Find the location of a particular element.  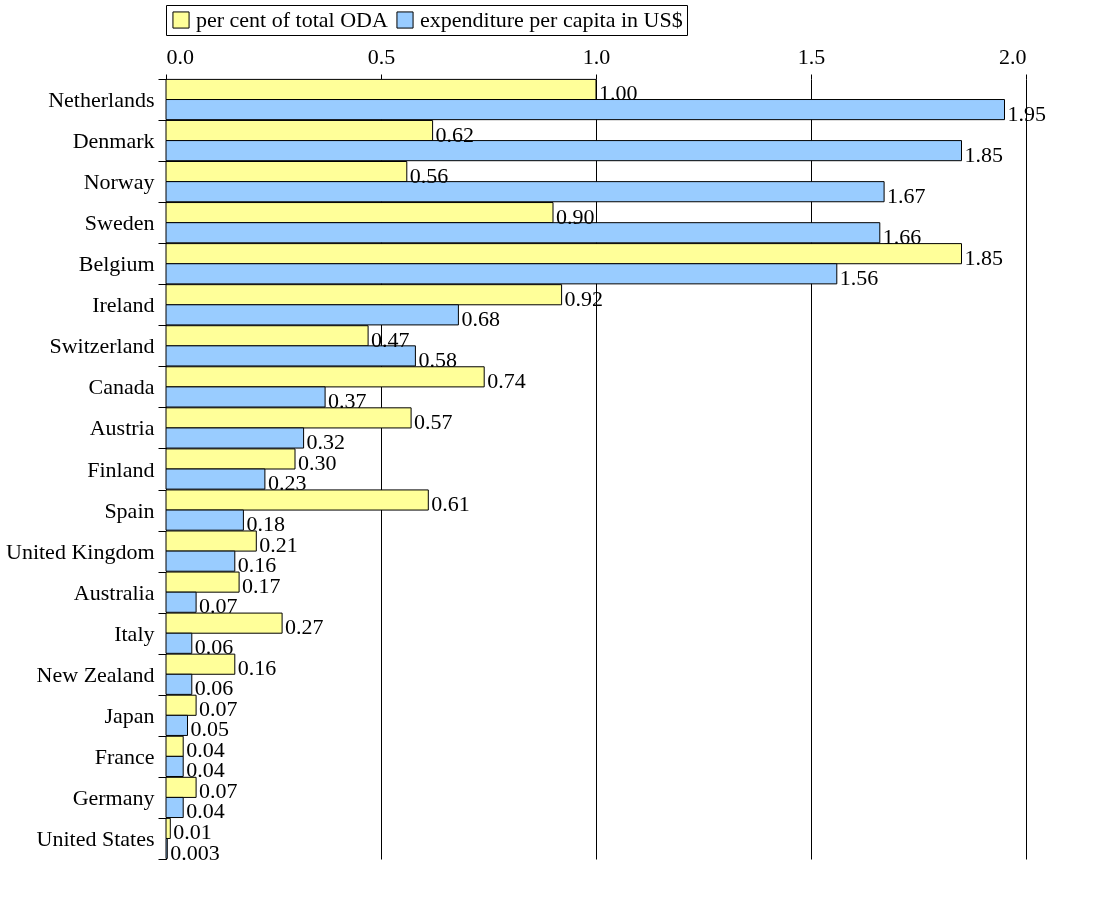

data-label: 0.06 is located at coordinates (214, 647).